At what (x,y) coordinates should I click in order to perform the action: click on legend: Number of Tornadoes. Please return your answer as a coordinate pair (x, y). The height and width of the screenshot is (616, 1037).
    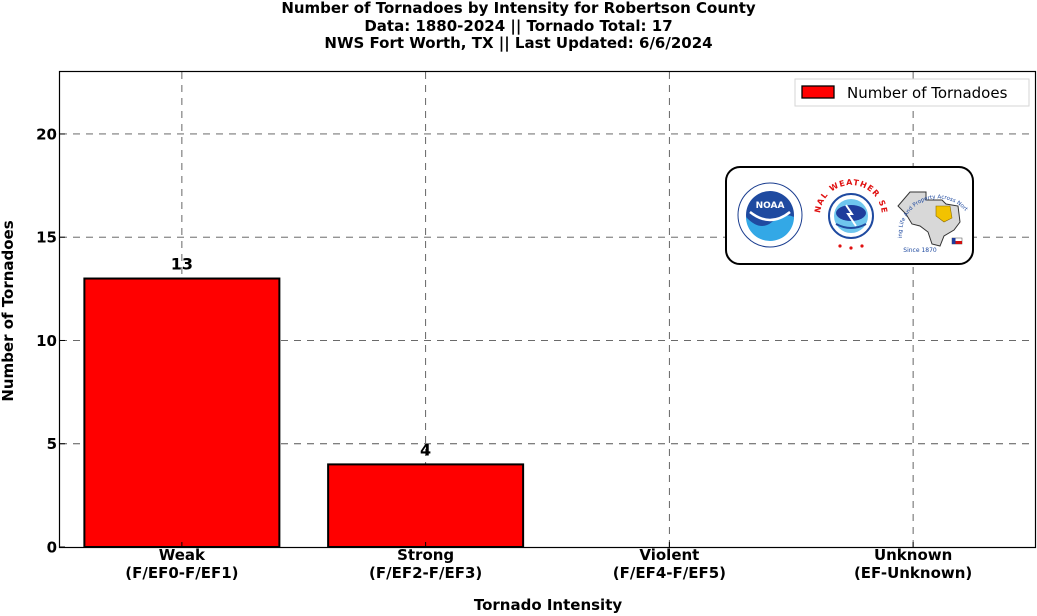
    Looking at the image, I should click on (912, 92).